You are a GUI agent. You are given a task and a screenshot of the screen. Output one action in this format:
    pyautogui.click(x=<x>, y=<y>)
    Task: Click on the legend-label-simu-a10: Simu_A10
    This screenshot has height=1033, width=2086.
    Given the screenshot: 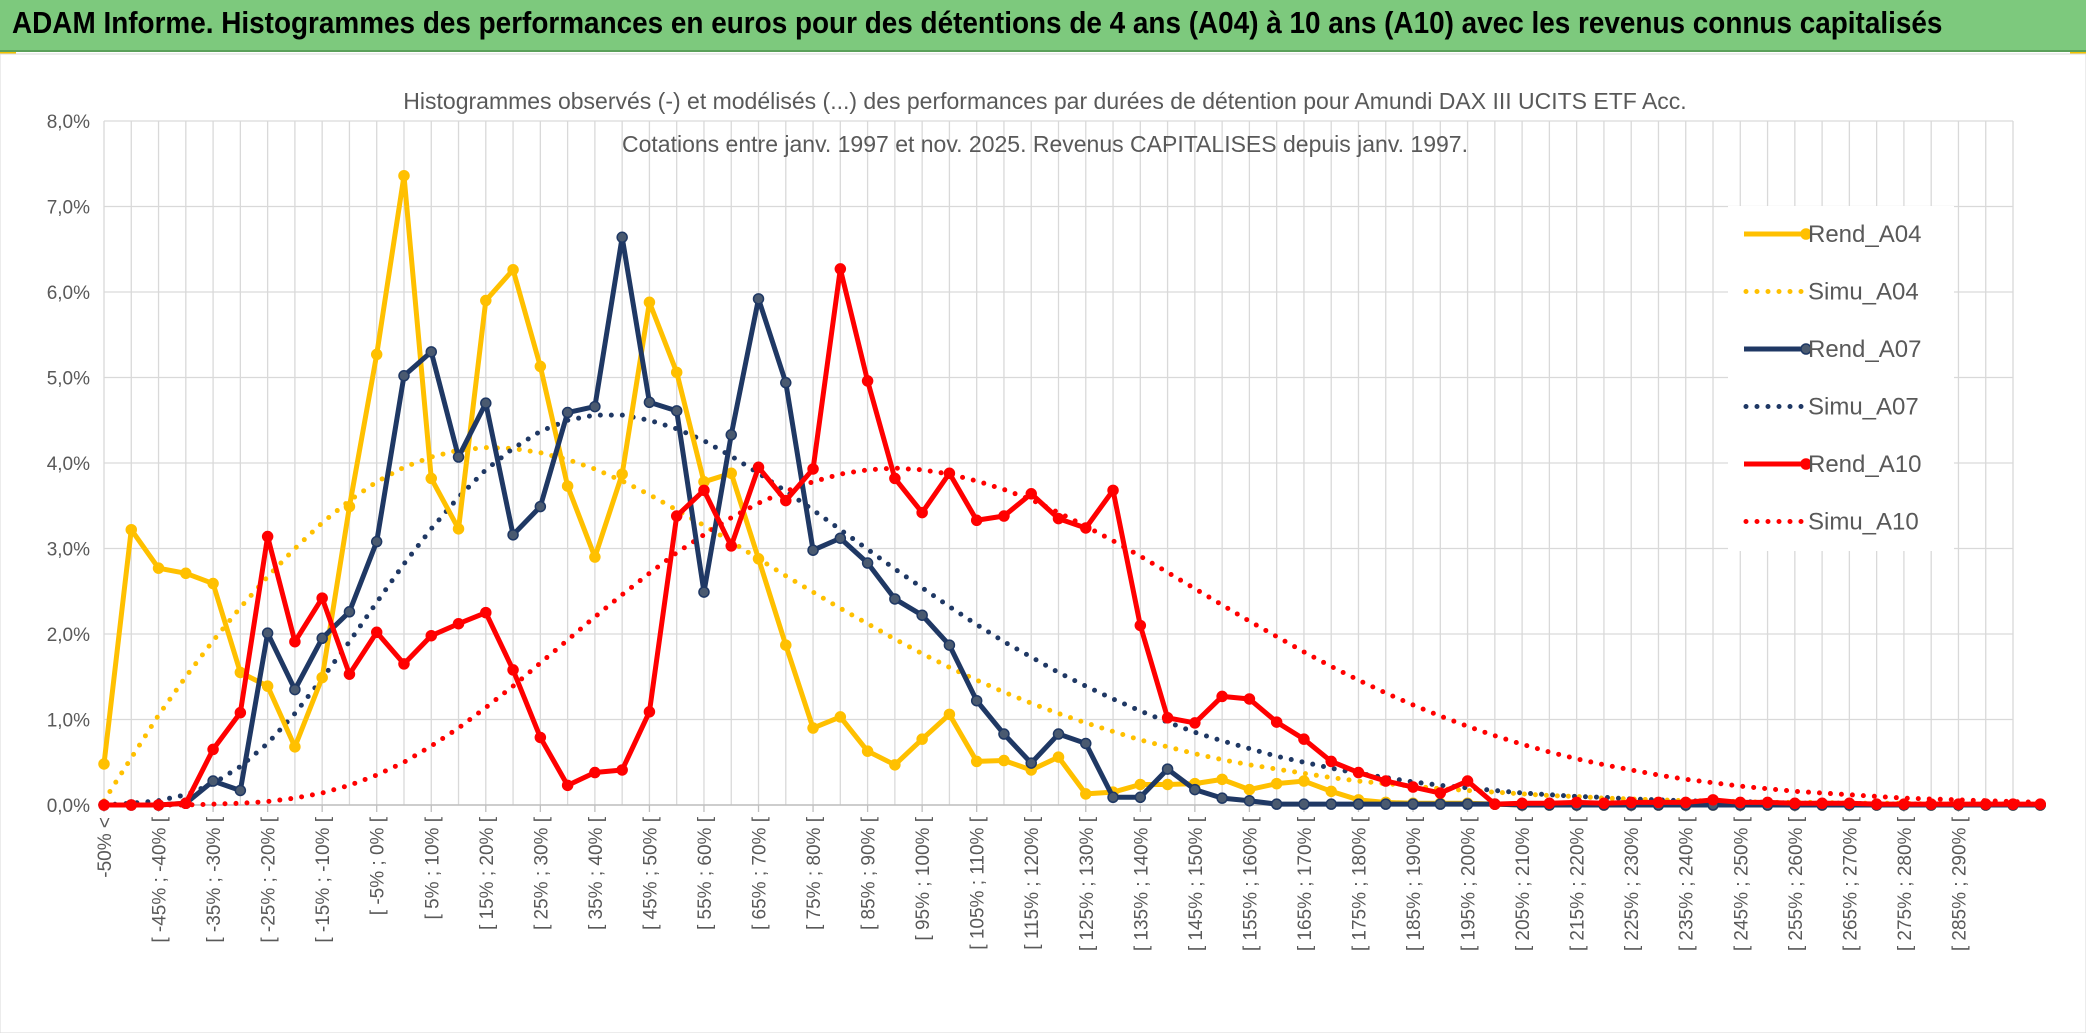 What is the action you would take?
    pyautogui.click(x=1863, y=522)
    